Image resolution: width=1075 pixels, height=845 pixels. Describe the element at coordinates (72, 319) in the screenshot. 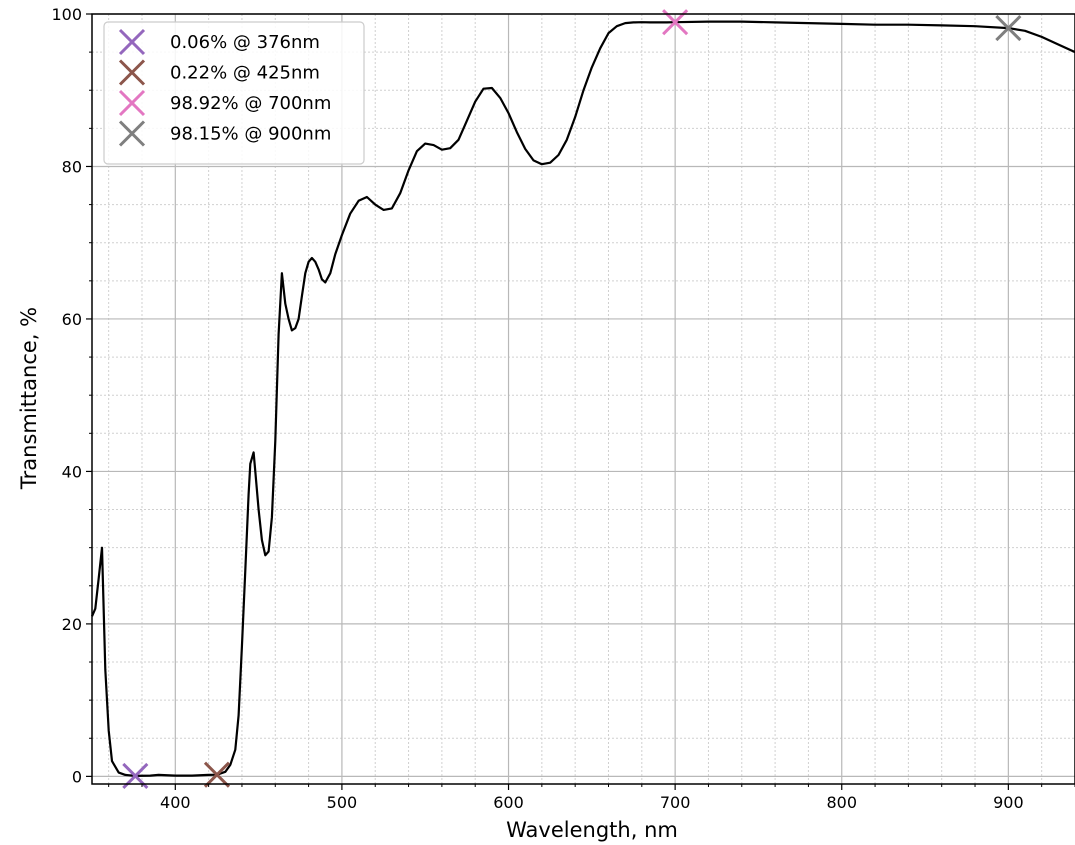

I see `y-tick-label: 60` at that location.